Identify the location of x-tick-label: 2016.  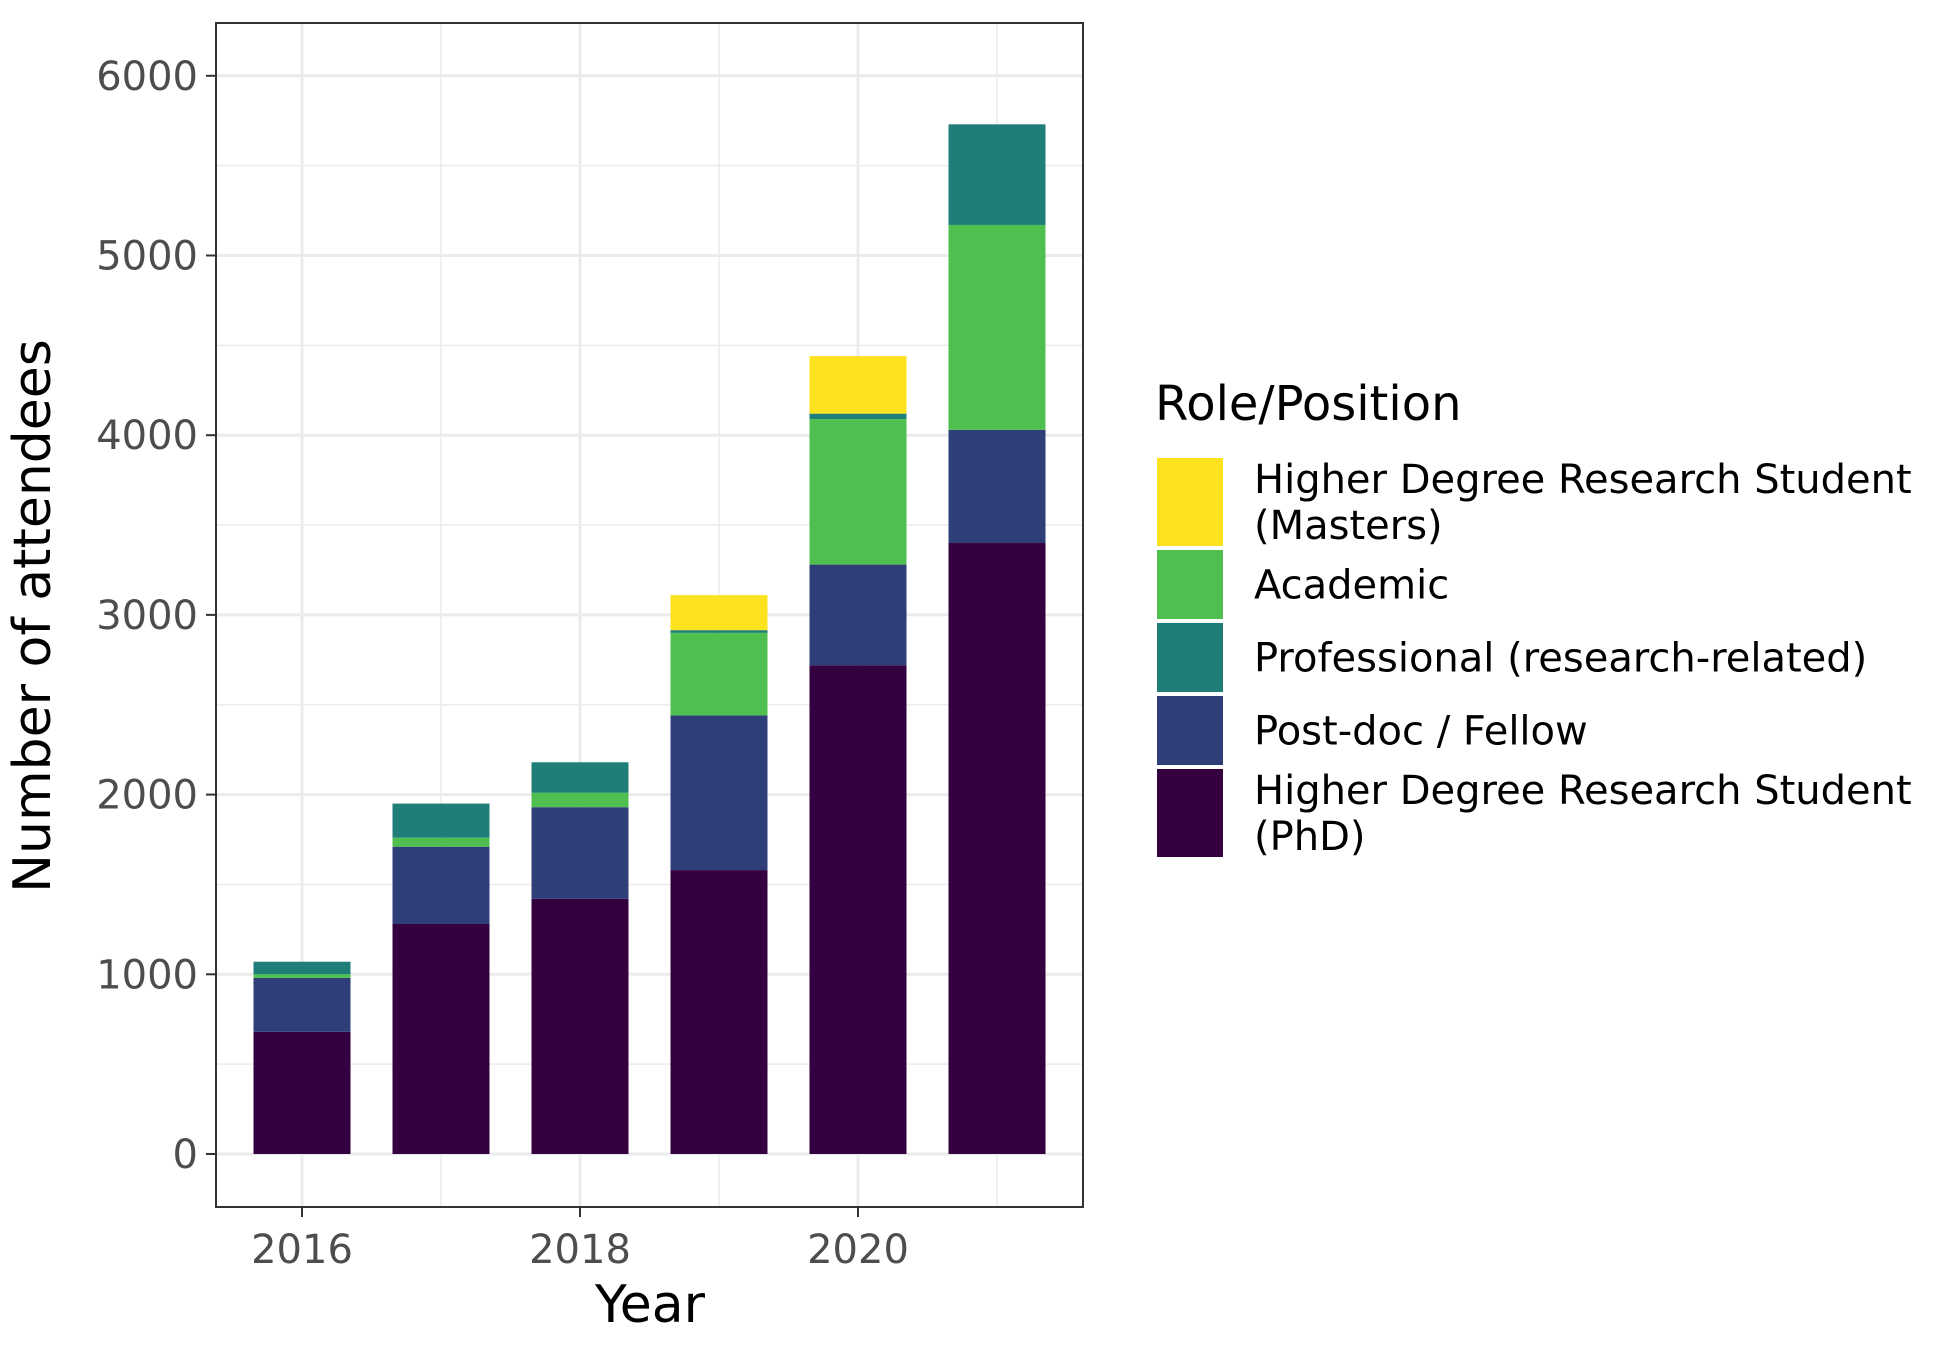
(302, 1250).